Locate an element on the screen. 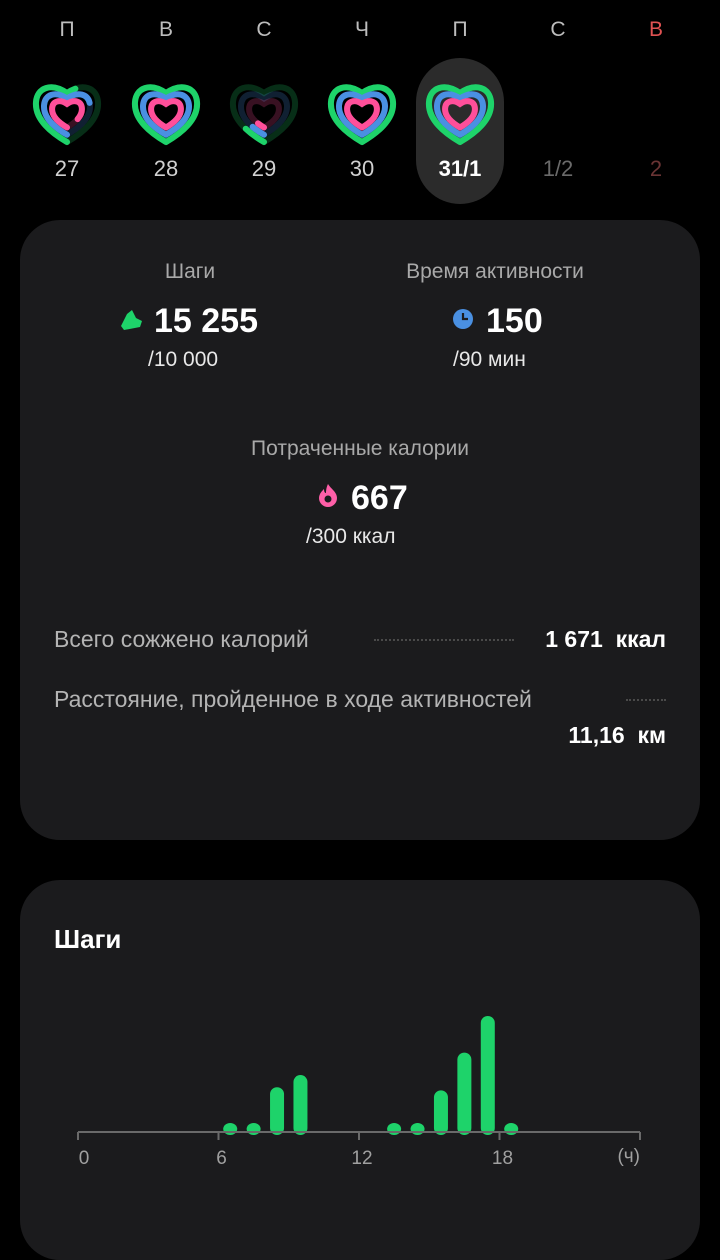 The height and width of the screenshot is (1260, 720). total-burned-value: 1 671 ккал is located at coordinates (605, 639).